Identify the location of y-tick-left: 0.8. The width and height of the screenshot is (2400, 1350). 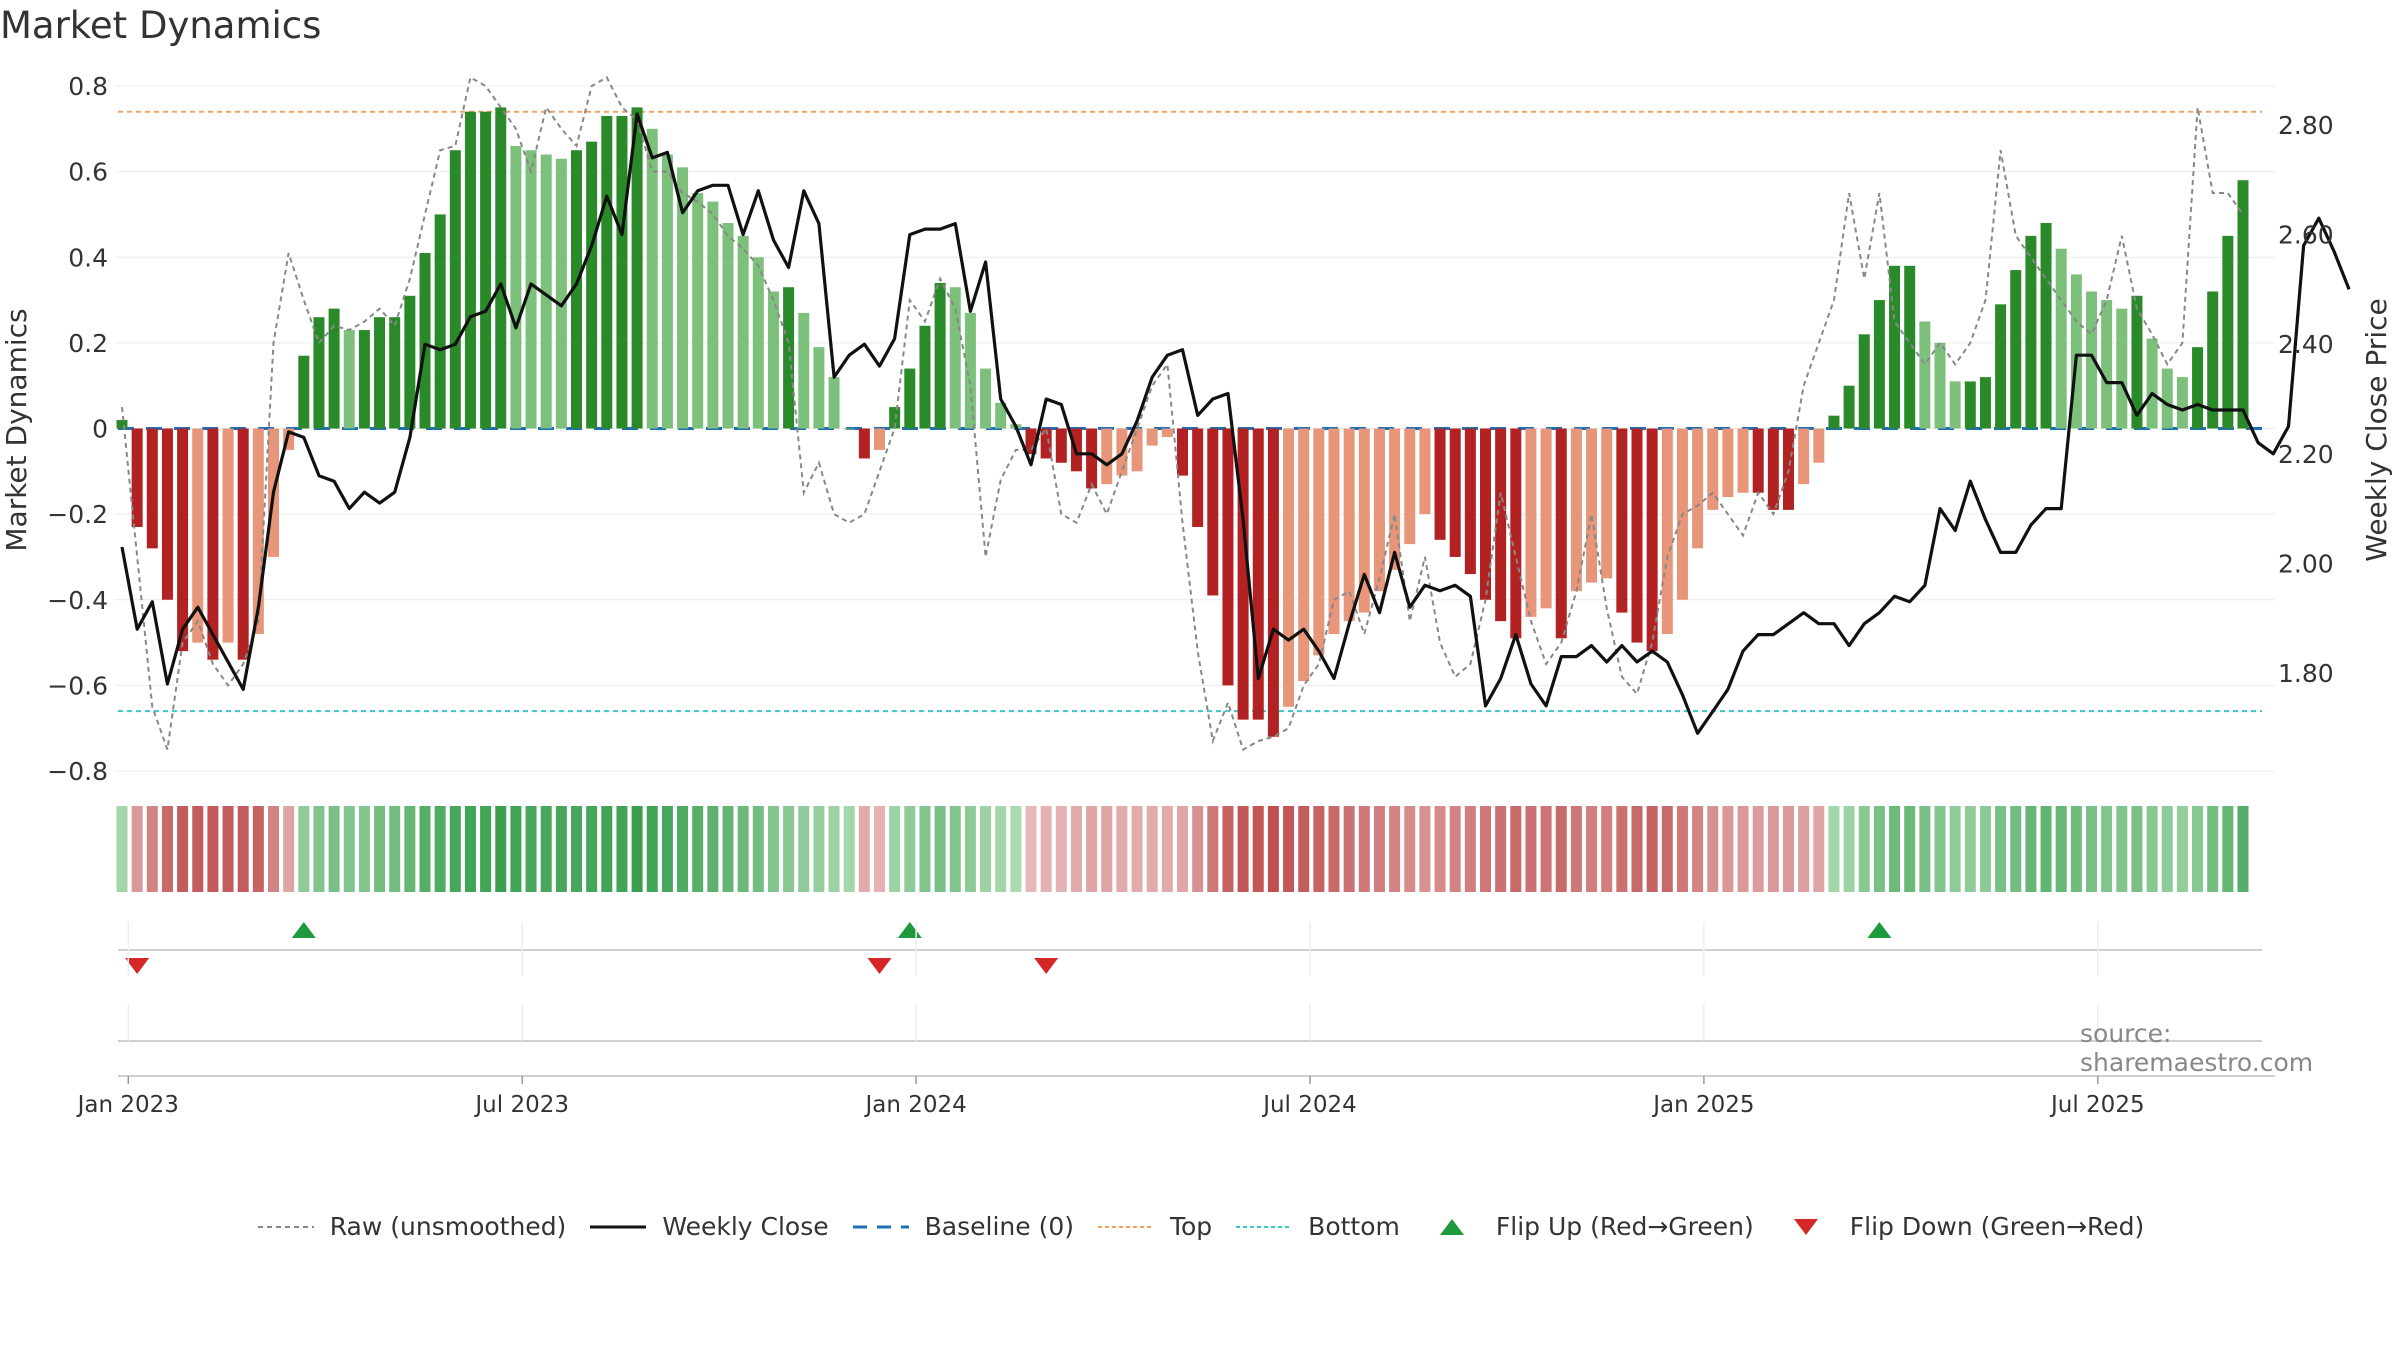
(88, 86).